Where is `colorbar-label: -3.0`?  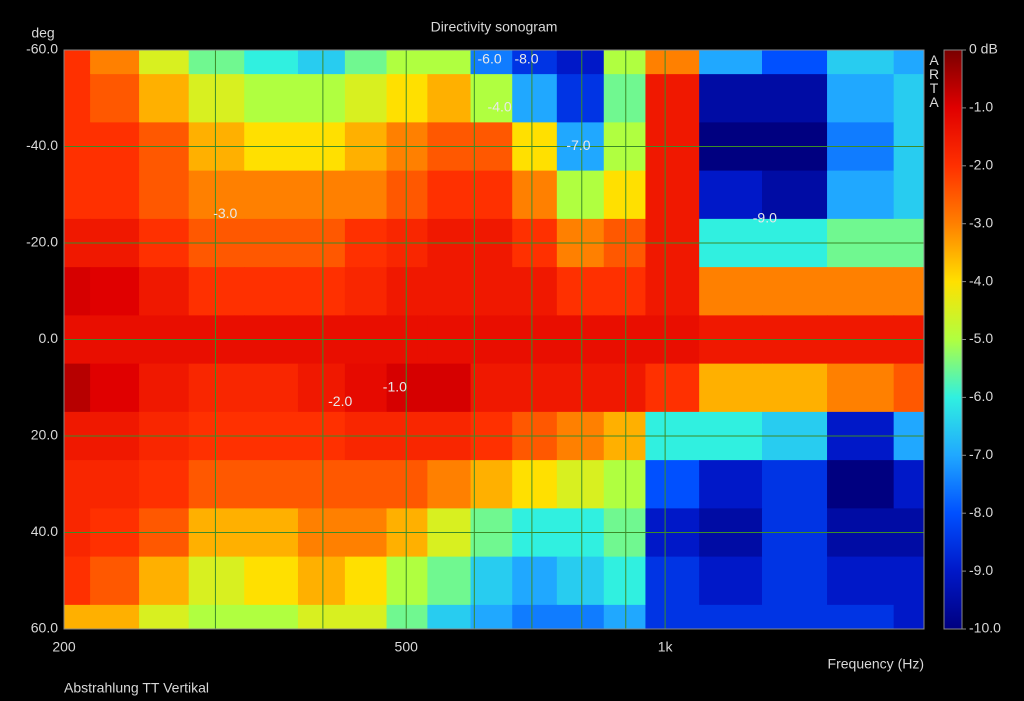 colorbar-label: -3.0 is located at coordinates (981, 222).